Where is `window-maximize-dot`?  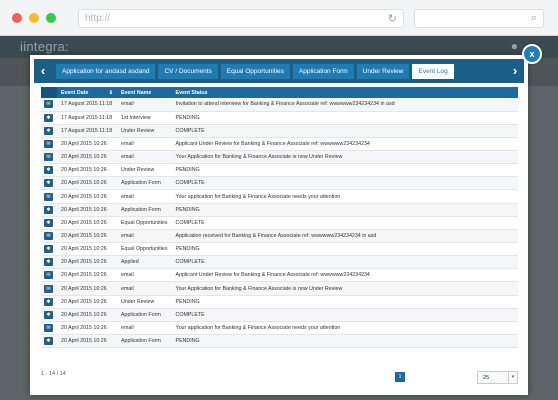 window-maximize-dot is located at coordinates (51, 18).